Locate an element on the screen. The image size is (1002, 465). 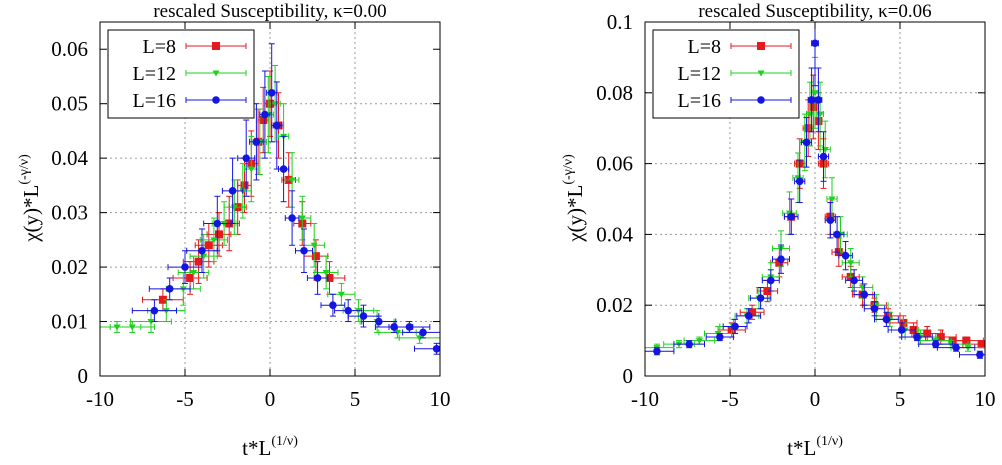
y-tick-label: 0.04 is located at coordinates (69, 158).